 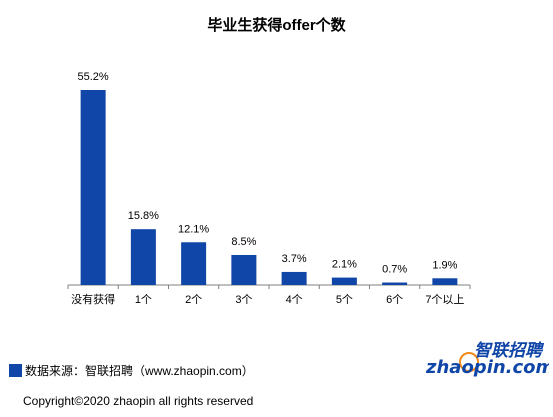 What do you see at coordinates (267, 299) in the screenshot?
I see `category-labels-group: 没有获得 1个 2个 3个 4个 5个 6个 7个以上` at bounding box center [267, 299].